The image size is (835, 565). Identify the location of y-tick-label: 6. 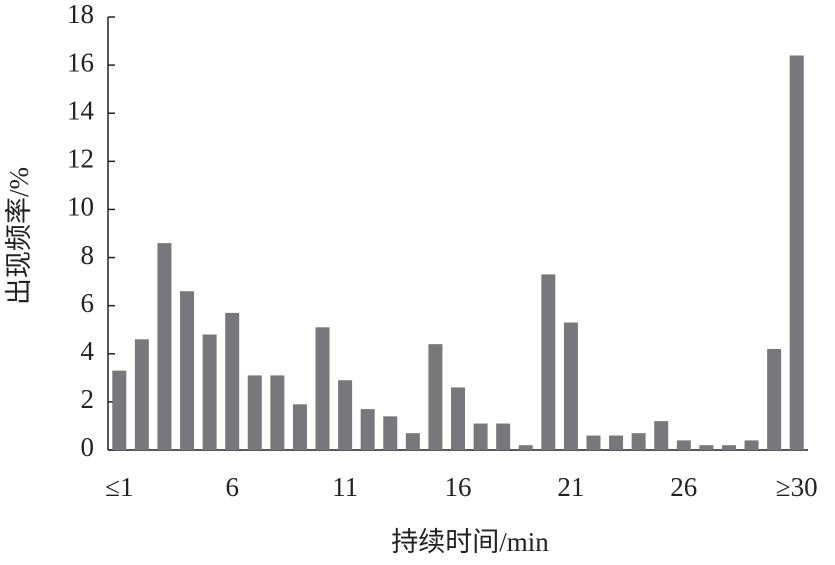
(88, 303).